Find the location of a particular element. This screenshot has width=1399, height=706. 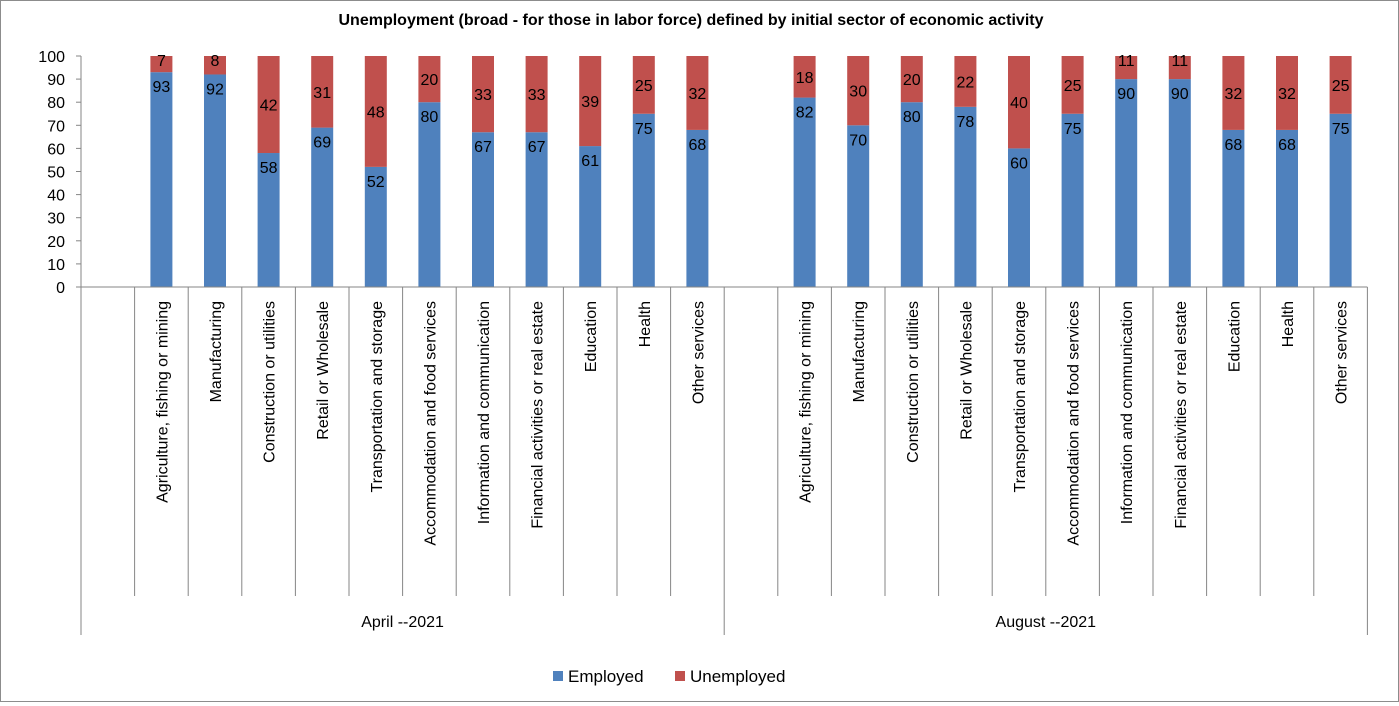

y-tick-label: 60 is located at coordinates (56, 149).